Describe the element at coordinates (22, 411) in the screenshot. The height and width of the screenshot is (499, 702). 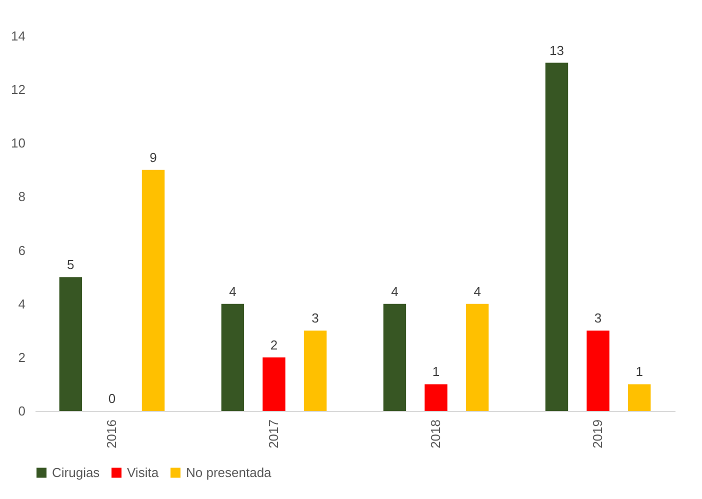
I see `y-tick-label: 0` at that location.